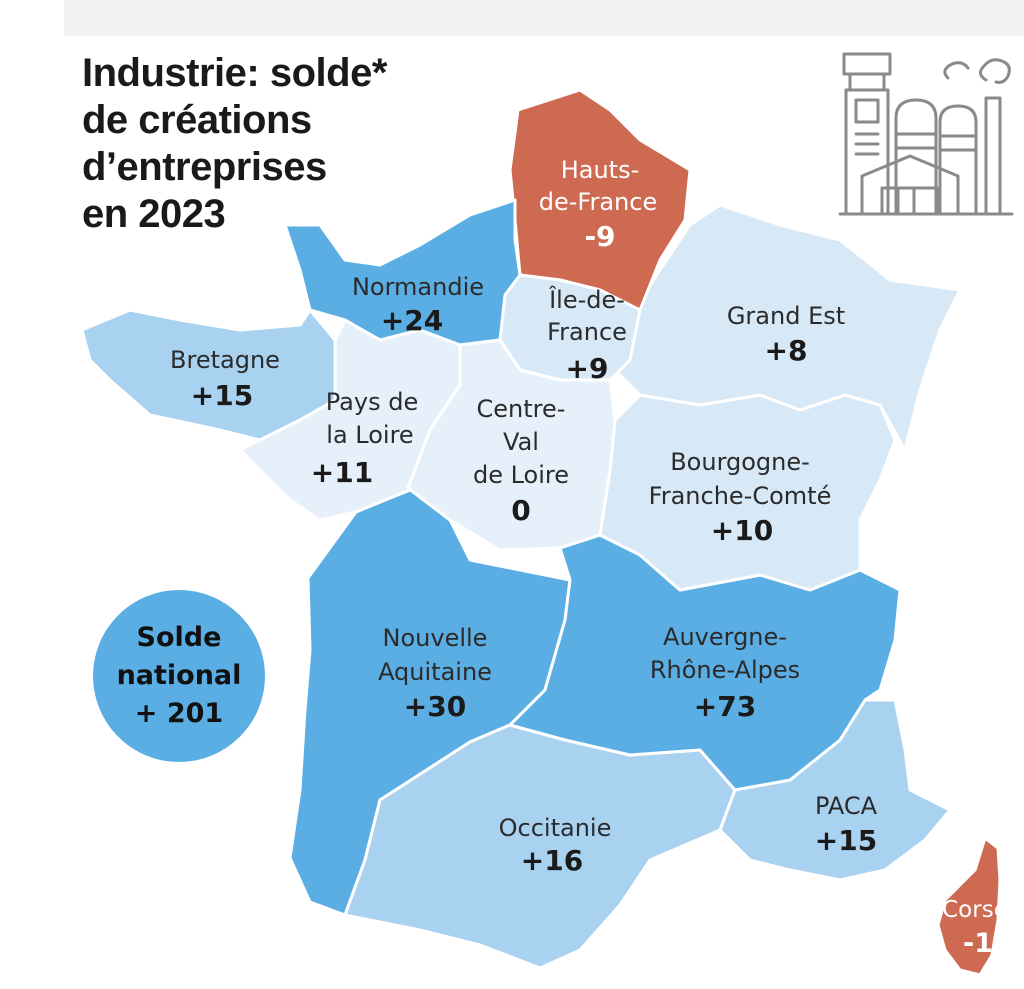 The image size is (1024, 989). Describe the element at coordinates (179, 713) in the screenshot. I see `national-value: + 201` at that location.